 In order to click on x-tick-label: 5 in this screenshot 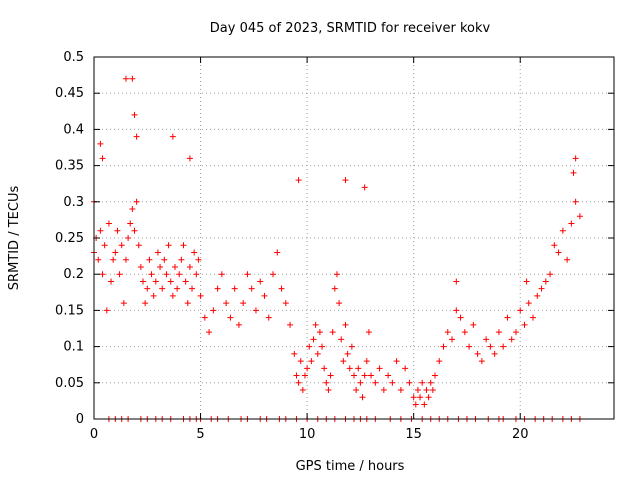, I will do `click(200, 434)`.